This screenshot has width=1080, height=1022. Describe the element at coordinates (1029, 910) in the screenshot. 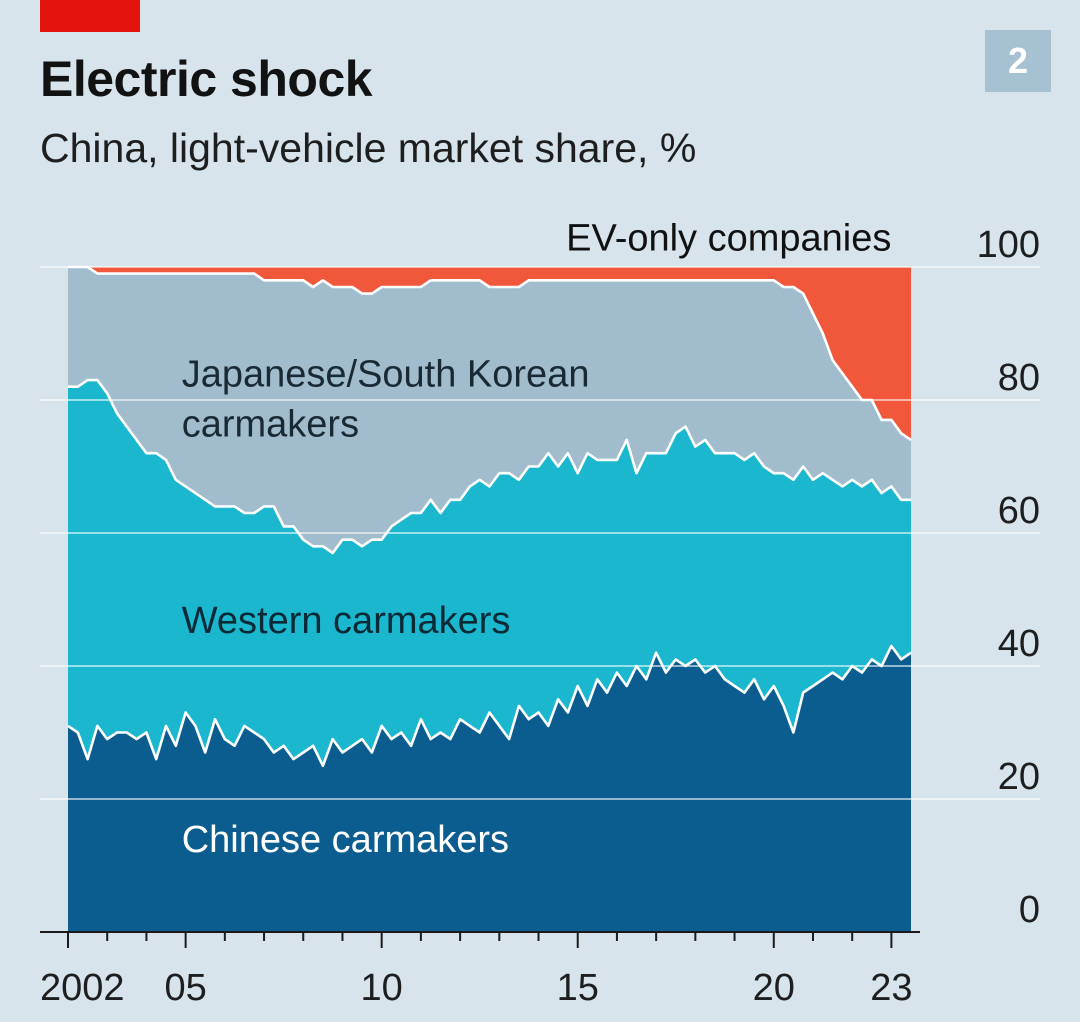

I see `y-tick-label-0: 0` at that location.